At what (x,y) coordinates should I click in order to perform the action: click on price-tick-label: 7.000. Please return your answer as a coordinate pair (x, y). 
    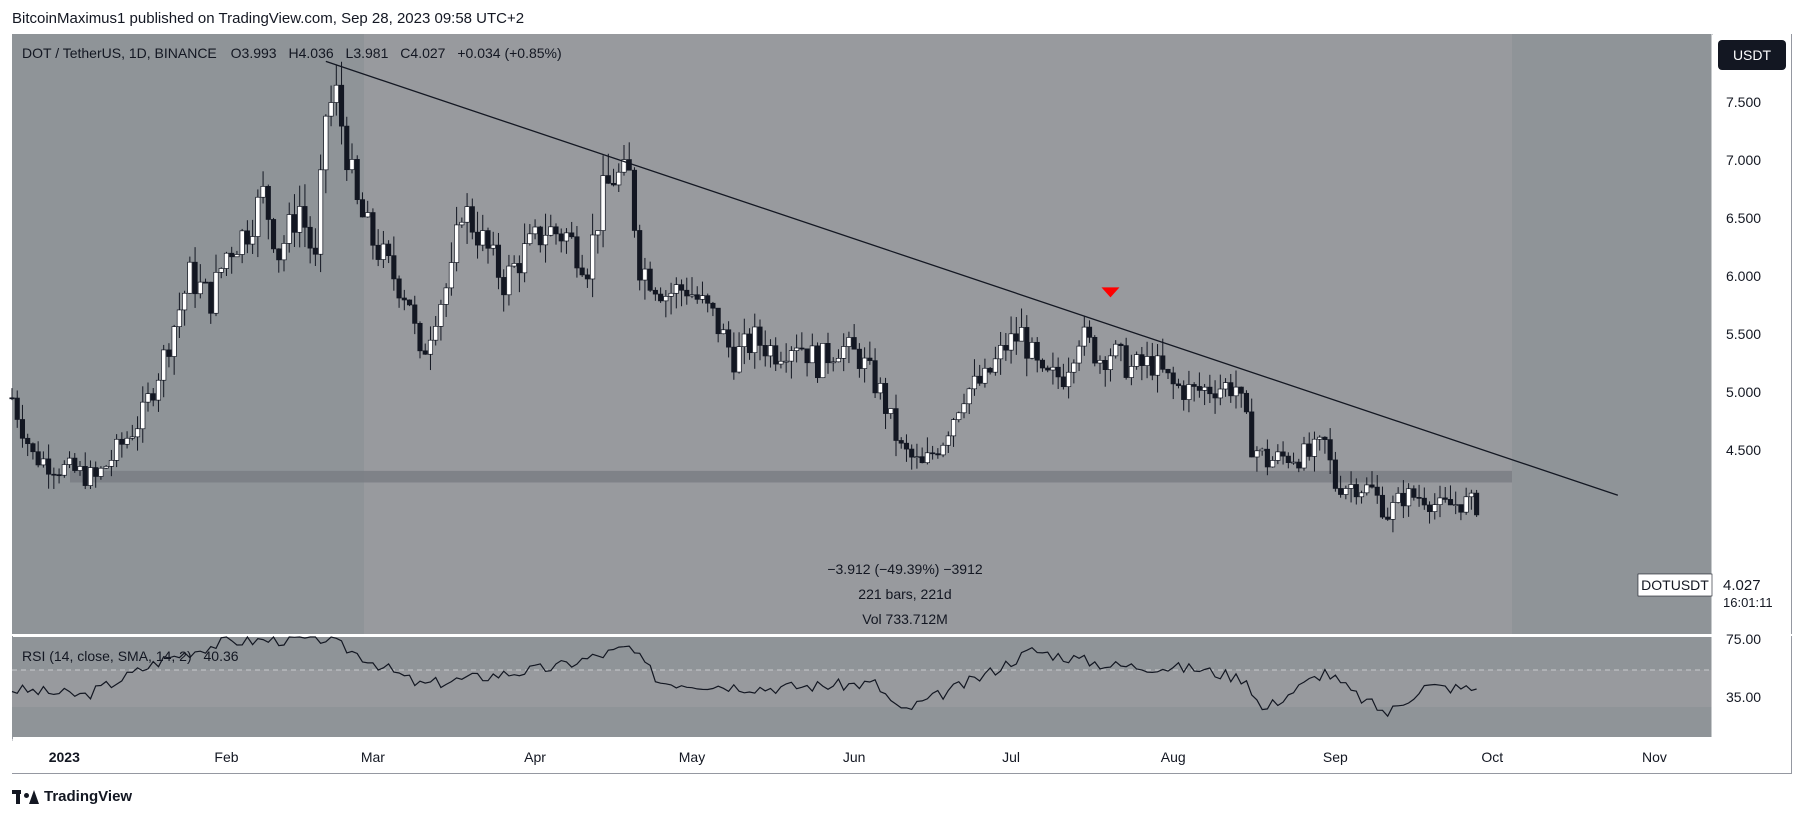
    Looking at the image, I should click on (1743, 160).